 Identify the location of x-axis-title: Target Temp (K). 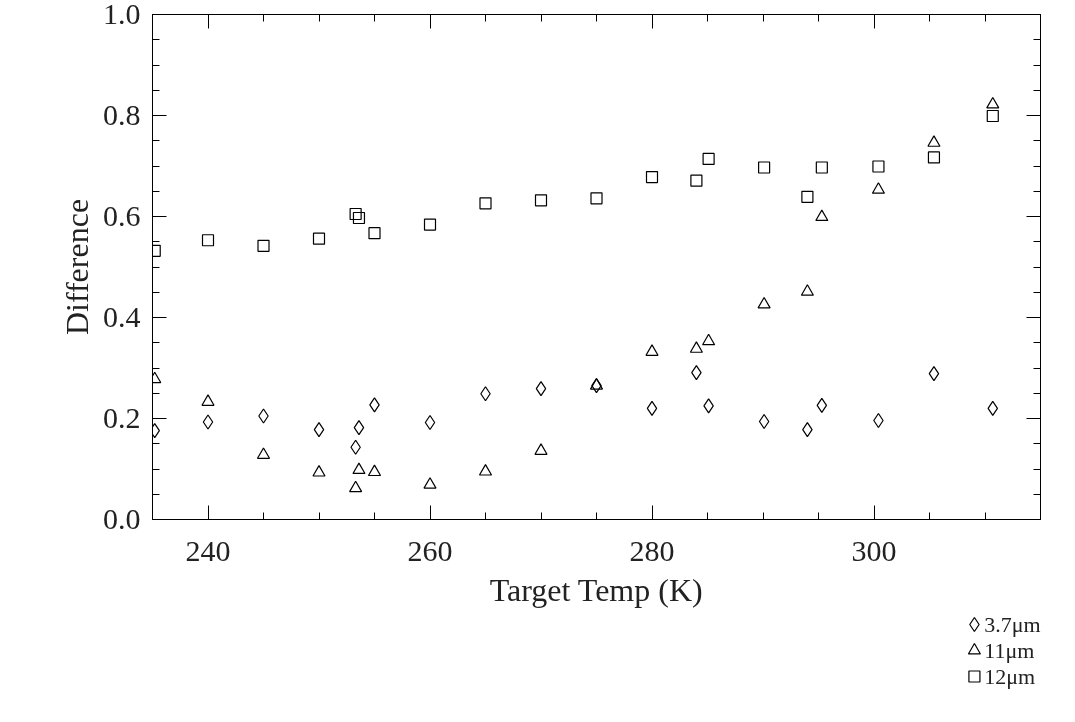
(596, 589).